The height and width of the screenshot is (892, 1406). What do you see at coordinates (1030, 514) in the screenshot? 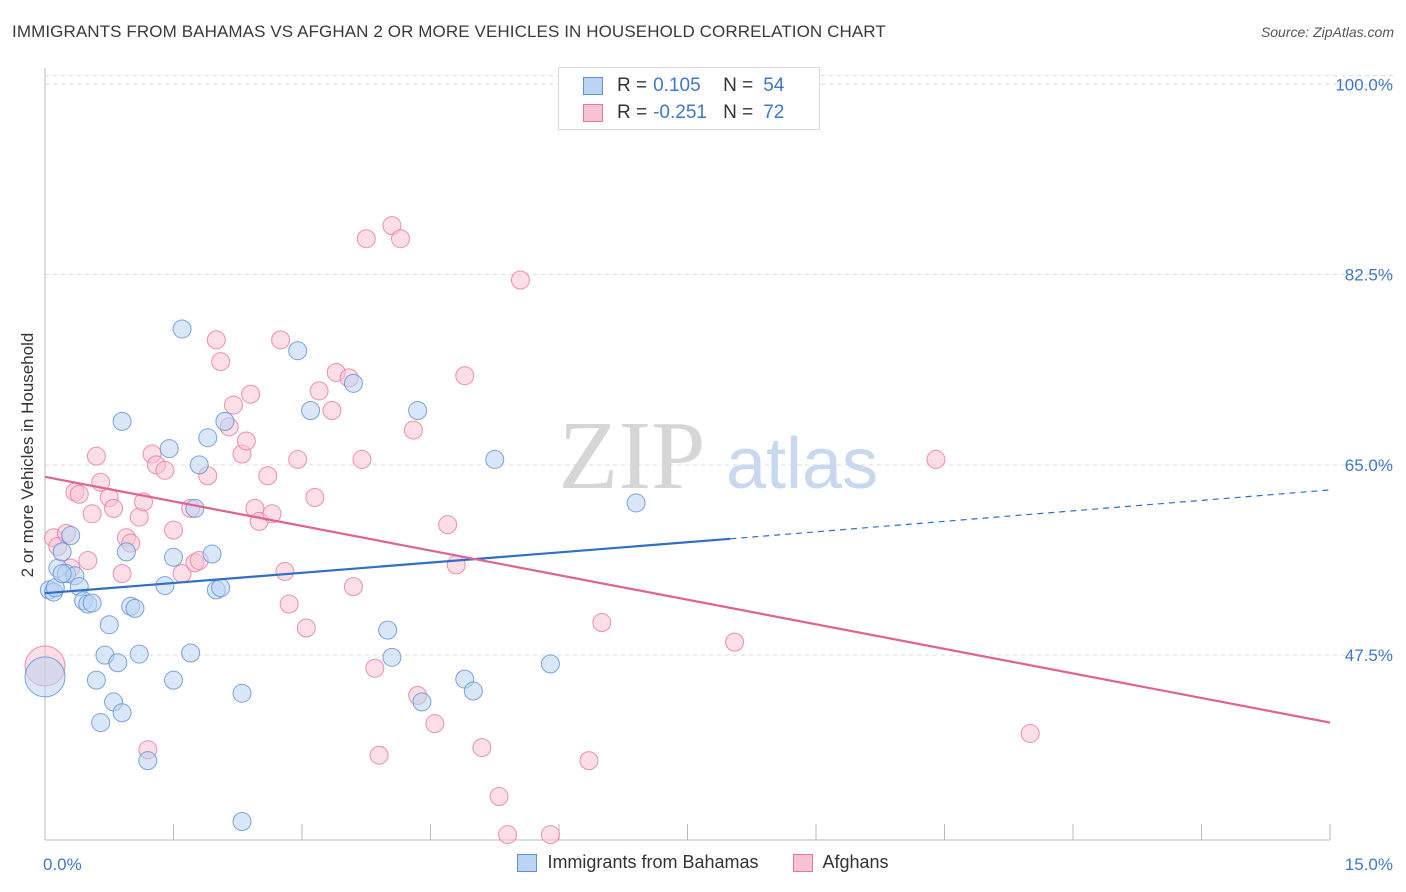
I see `trend-line-bahamas-extension` at bounding box center [1030, 514].